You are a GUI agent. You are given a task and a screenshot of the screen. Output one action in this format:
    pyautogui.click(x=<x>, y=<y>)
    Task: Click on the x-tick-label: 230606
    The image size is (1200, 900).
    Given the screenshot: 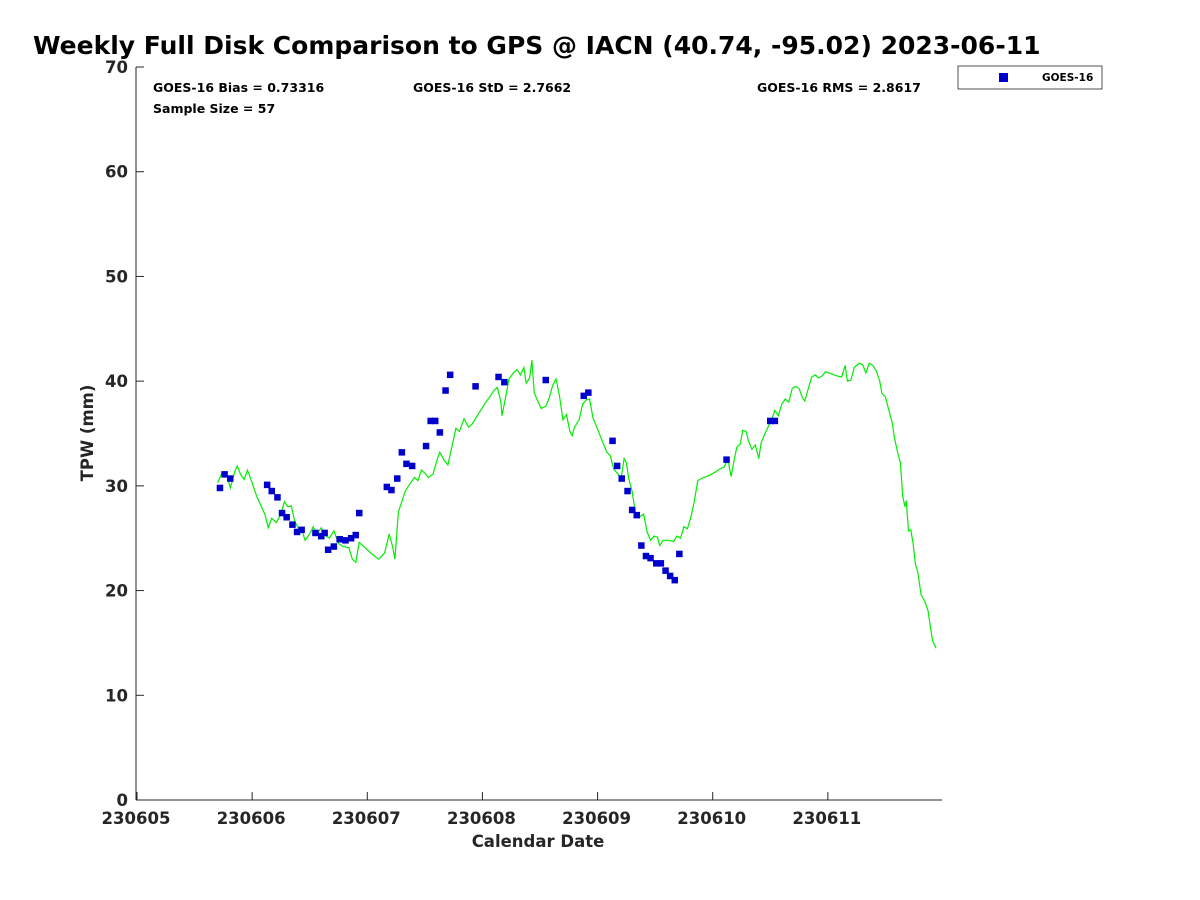 What is the action you would take?
    pyautogui.click(x=251, y=818)
    